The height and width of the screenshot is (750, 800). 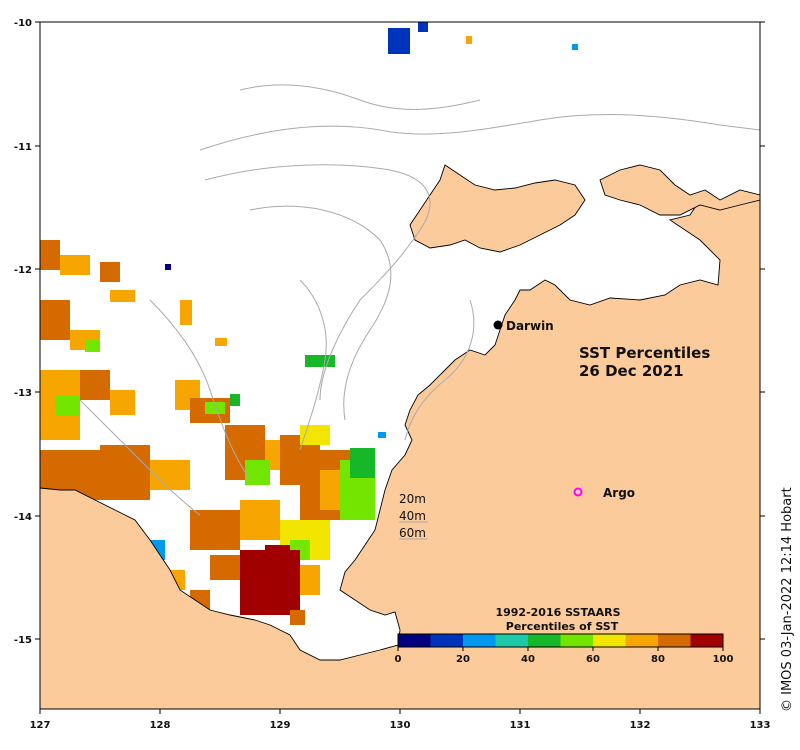 I want to click on x-tick-label: 130, so click(x=400, y=725).